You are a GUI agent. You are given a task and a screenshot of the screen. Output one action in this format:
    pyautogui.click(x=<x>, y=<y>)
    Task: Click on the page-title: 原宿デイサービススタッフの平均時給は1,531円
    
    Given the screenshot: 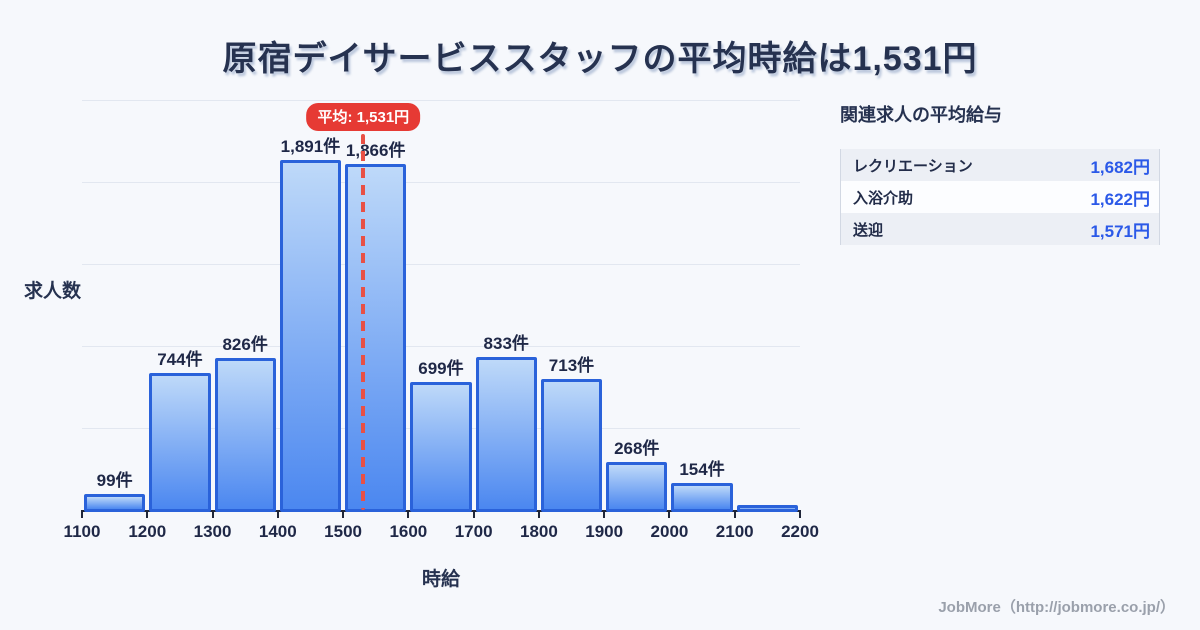 What is the action you would take?
    pyautogui.click(x=600, y=59)
    